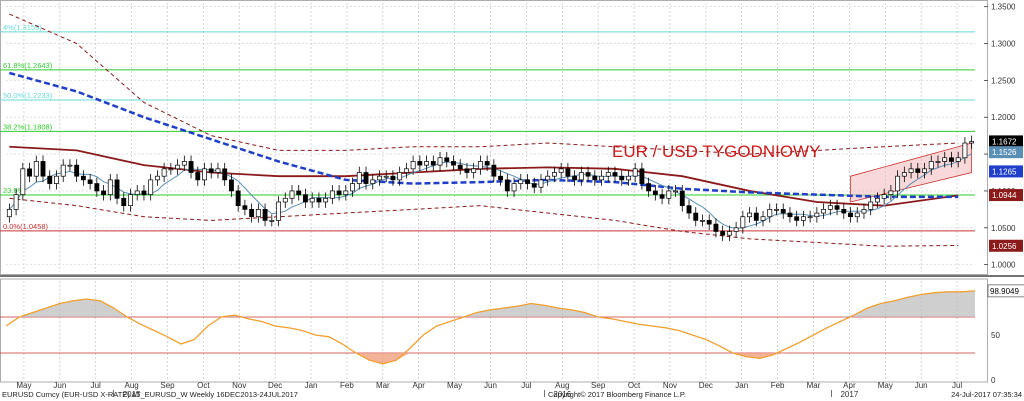 Image resolution: width=1024 pixels, height=401 pixels. Describe the element at coordinates (26, 226) in the screenshot. I see `fib-label: 0.0%(1.0458)` at that location.